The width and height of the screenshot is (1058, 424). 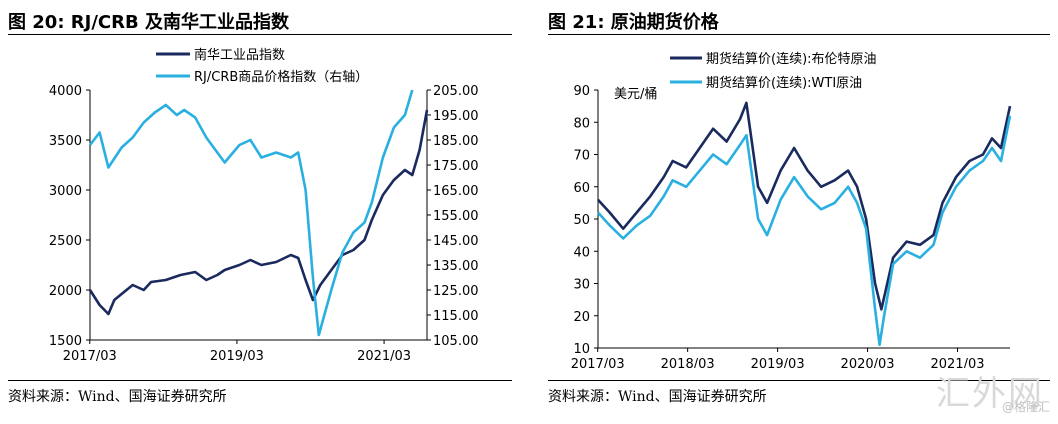 What do you see at coordinates (65, 341) in the screenshot?
I see `left-y-tick-label: 1500` at bounding box center [65, 341].